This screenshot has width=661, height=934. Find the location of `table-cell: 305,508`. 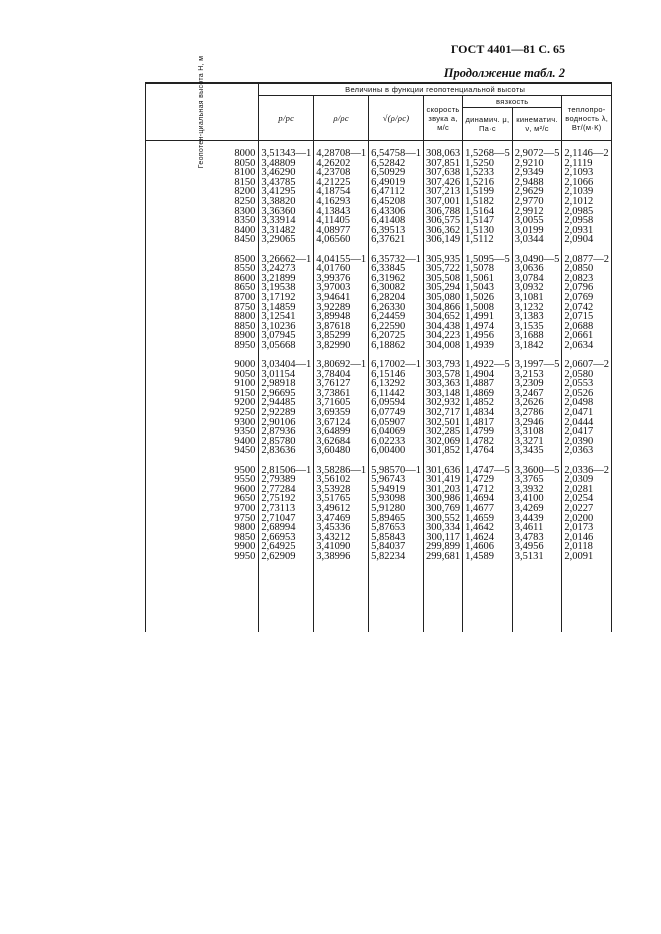

table-cell: 305,508 is located at coordinates (443, 278).